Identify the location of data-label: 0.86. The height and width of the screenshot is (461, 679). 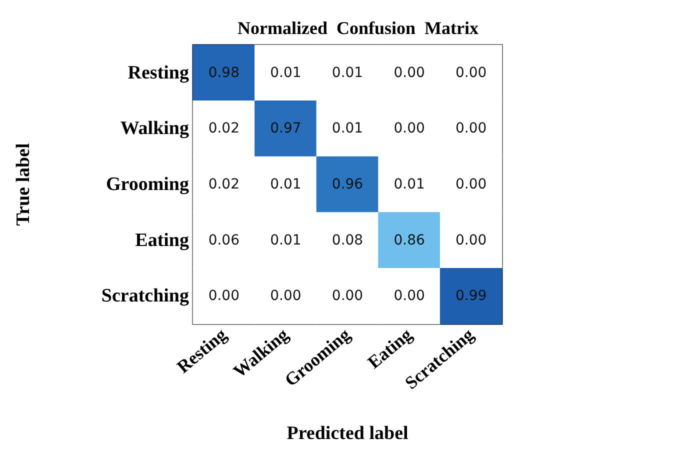
(409, 240).